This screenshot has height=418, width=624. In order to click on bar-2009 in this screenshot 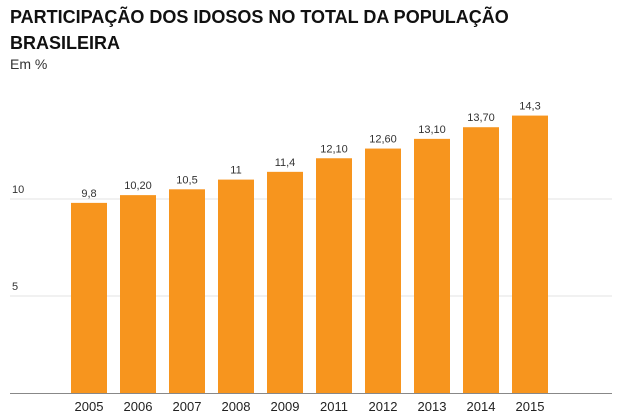, I will do `click(285, 282)`.